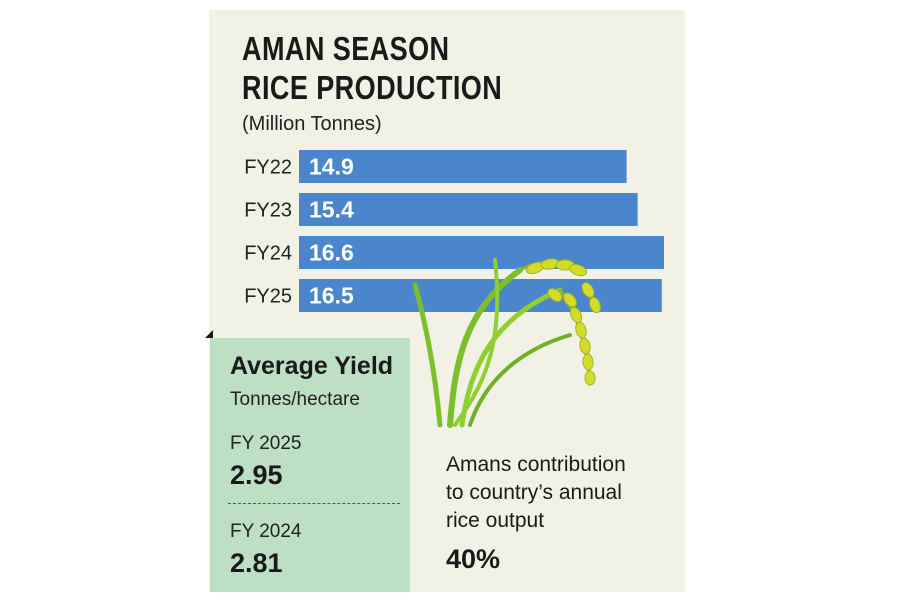  I want to click on rice-plant-icon, so click(506, 343).